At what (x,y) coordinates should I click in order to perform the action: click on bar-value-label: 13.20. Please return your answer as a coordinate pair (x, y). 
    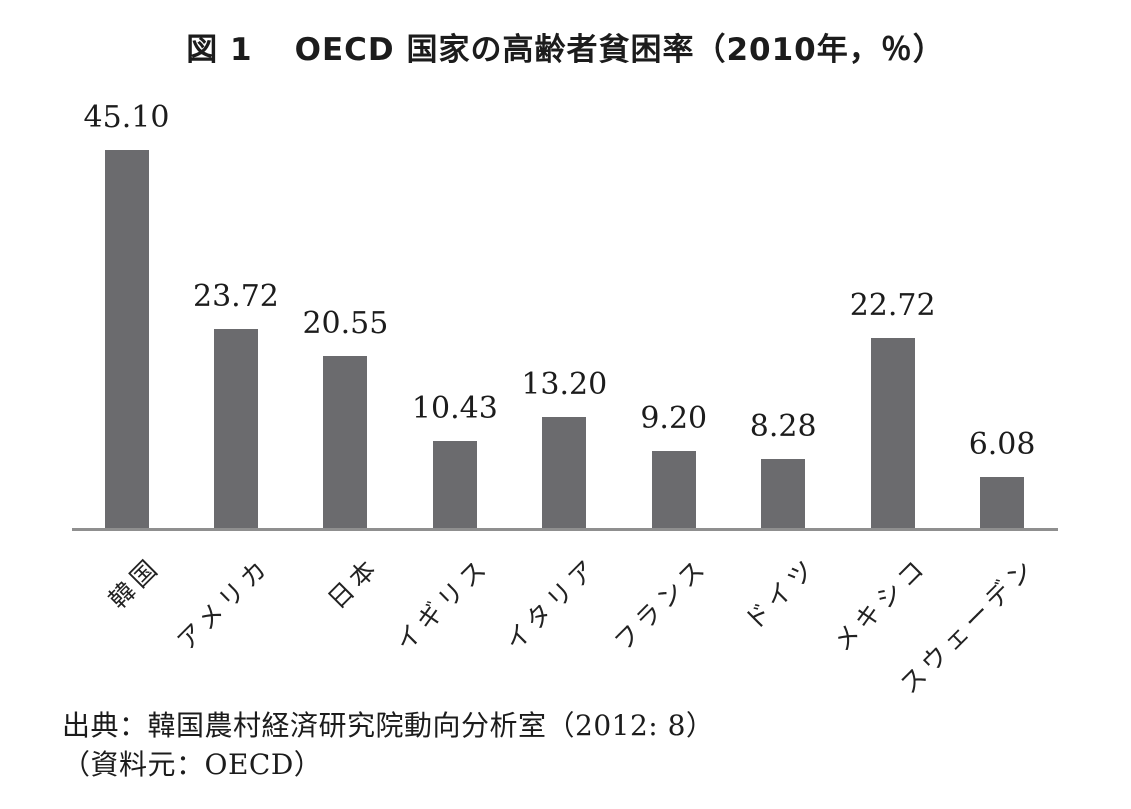
    Looking at the image, I should click on (564, 385).